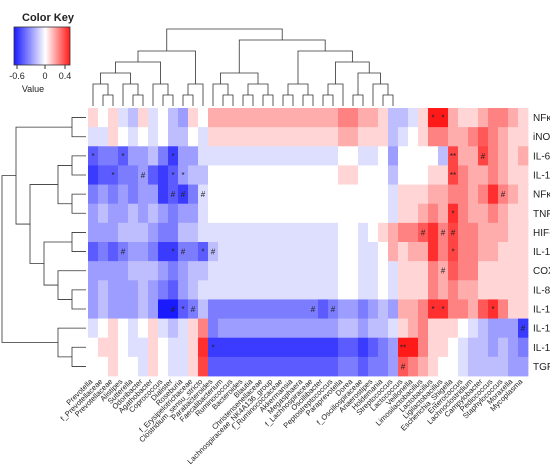  What do you see at coordinates (541, 290) in the screenshot?
I see `row-label: IL-8` at bounding box center [541, 290].